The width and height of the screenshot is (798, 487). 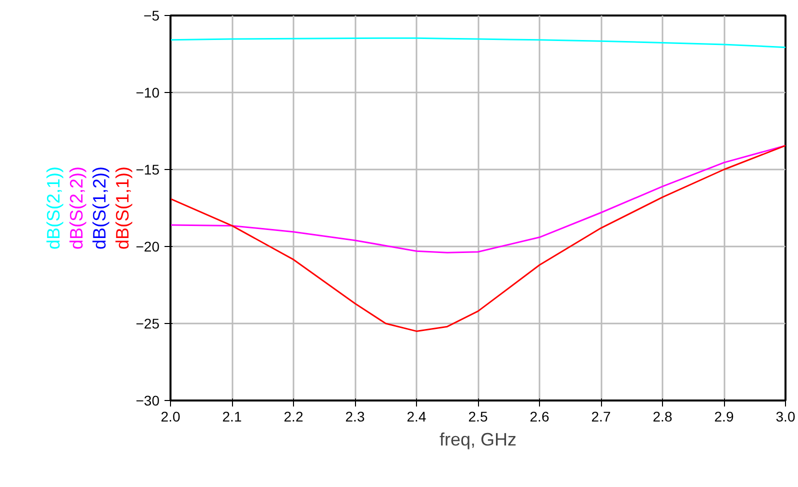 I want to click on x-tick-label: 2.1, so click(x=232, y=416).